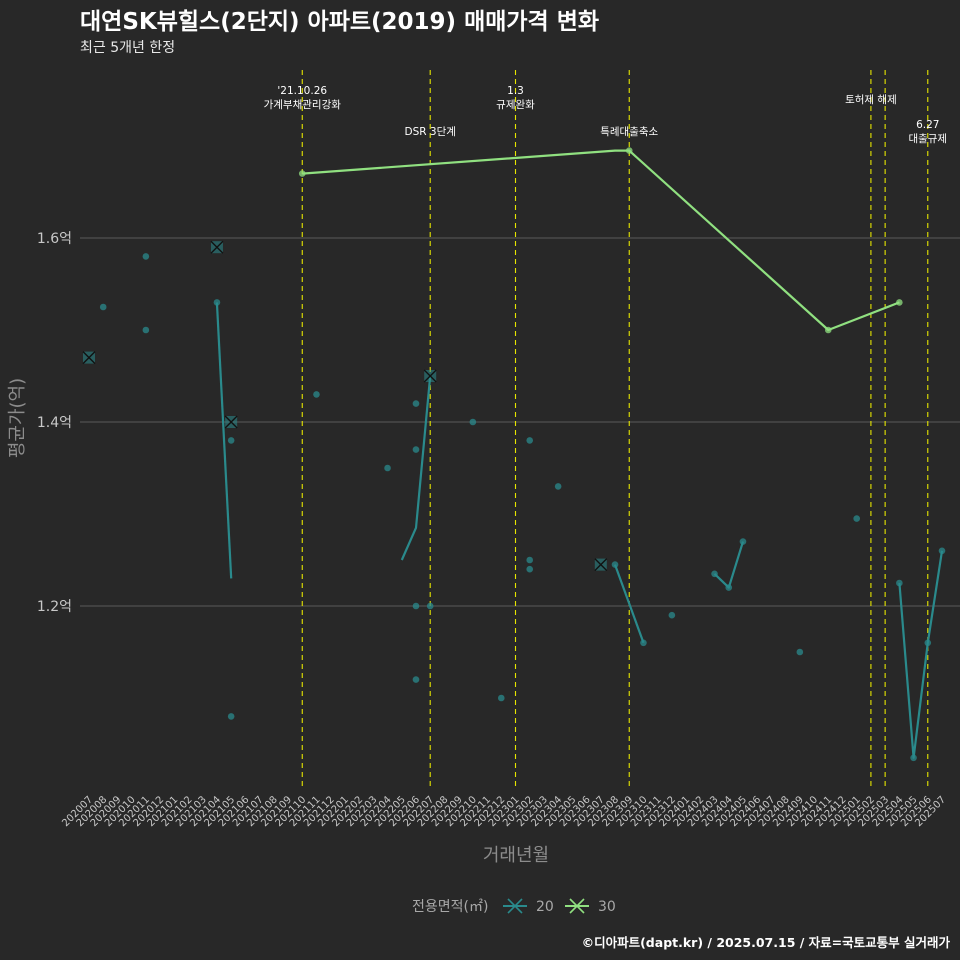  Describe the element at coordinates (17, 418) in the screenshot. I see `y-axis-title: 평균가(억)` at that location.